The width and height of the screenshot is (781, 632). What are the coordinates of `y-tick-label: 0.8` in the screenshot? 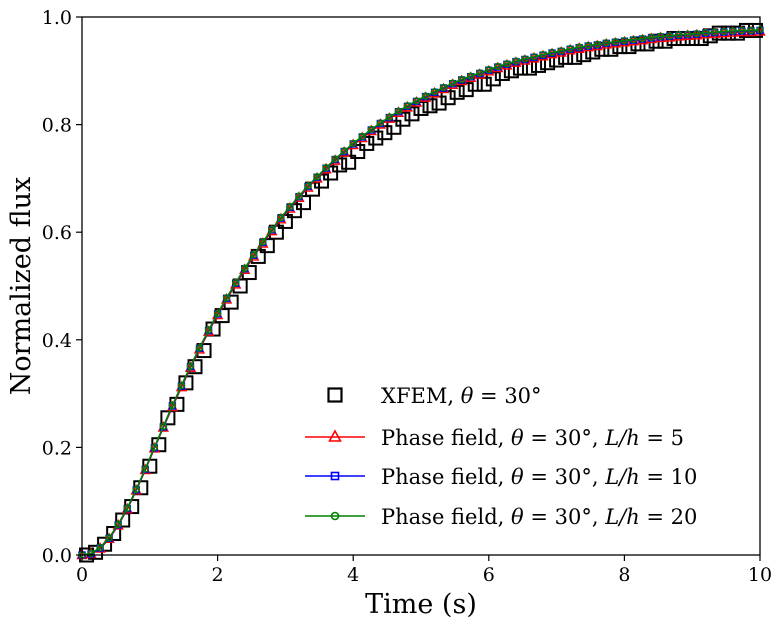 It's located at (57, 126).